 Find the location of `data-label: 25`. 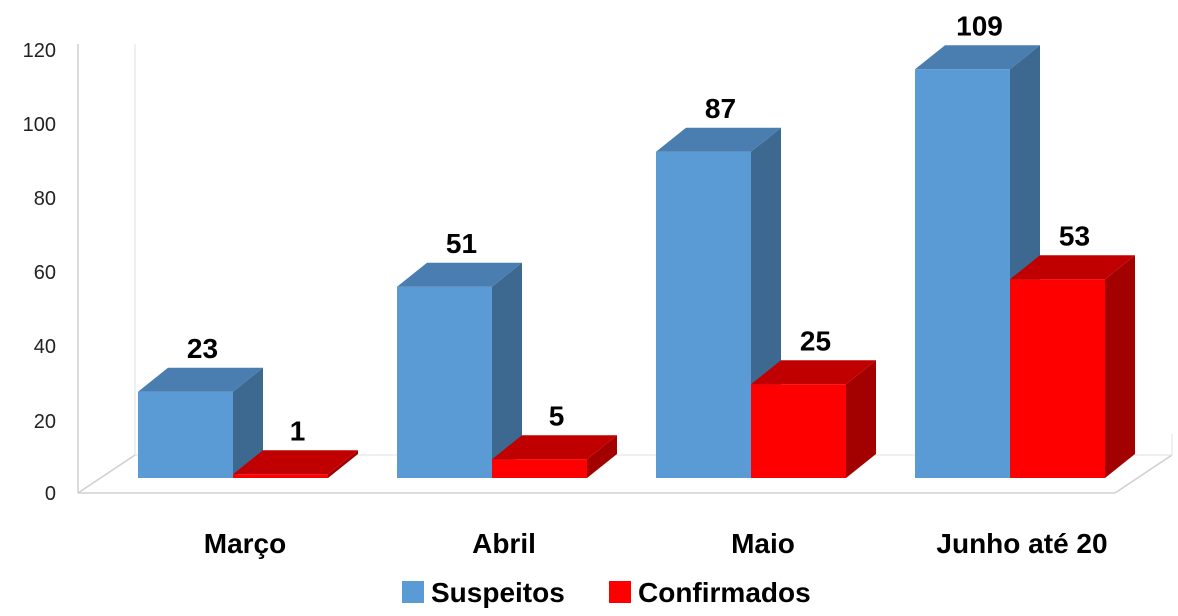

data-label: 25 is located at coordinates (815, 340).